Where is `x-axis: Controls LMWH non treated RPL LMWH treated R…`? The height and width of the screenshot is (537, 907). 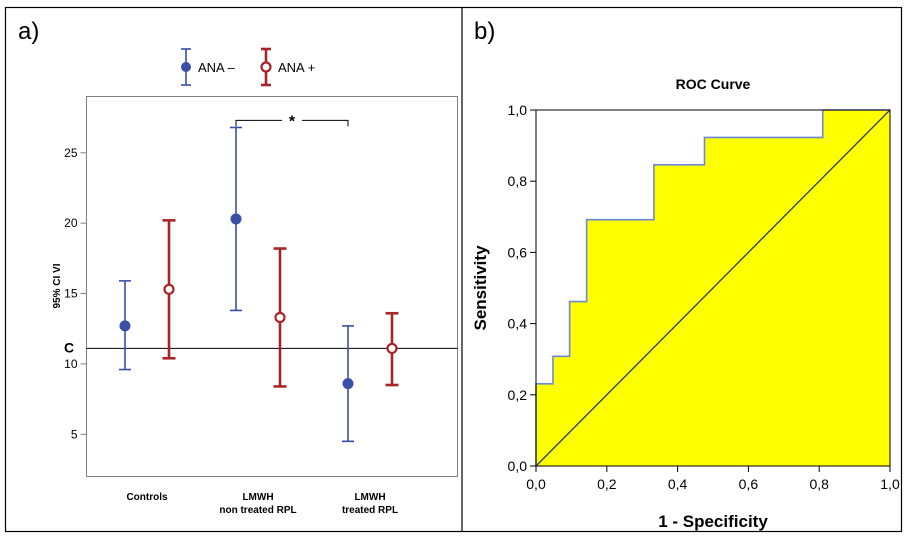
x-axis: Controls LMWH non treated RPL LMWH treated R… is located at coordinates (262, 504).